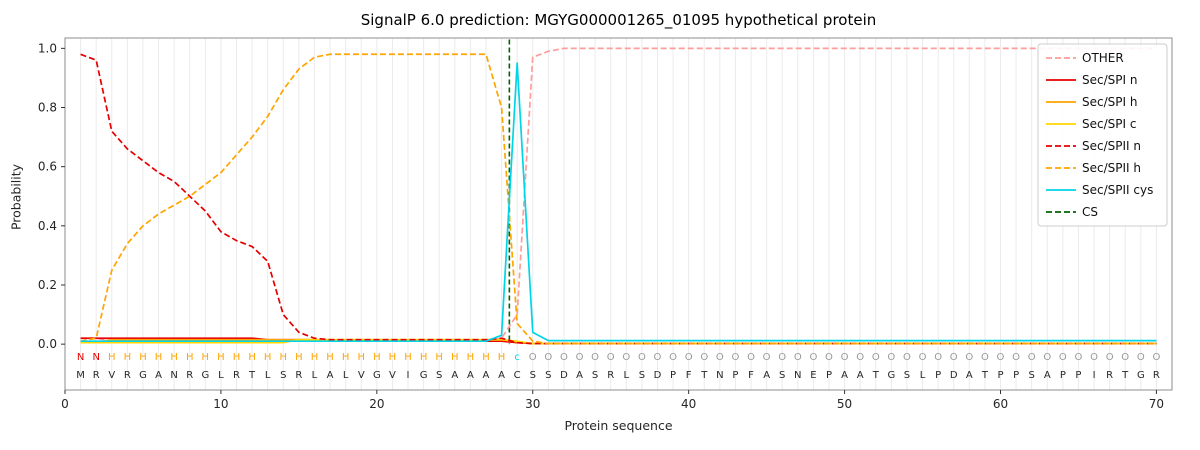 This screenshot has height=450, width=1200. What do you see at coordinates (844, 404) in the screenshot?
I see `x-tick-label: 50` at bounding box center [844, 404].